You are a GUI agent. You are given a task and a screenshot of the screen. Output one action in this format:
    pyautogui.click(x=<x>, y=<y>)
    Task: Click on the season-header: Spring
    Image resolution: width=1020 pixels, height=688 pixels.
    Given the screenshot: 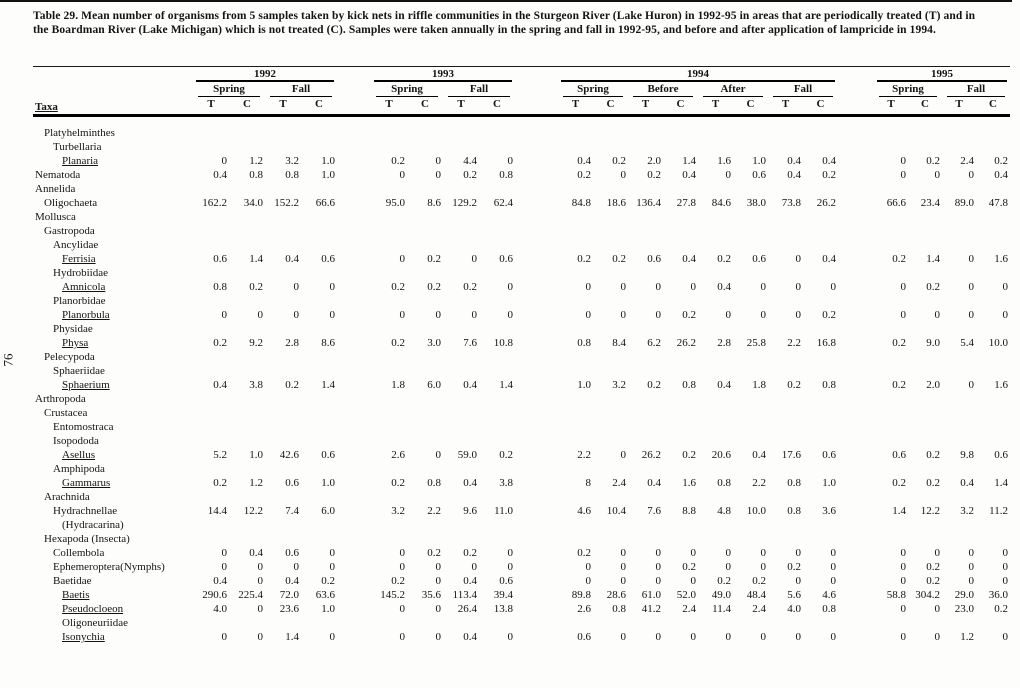 What is the action you would take?
    pyautogui.click(x=407, y=90)
    